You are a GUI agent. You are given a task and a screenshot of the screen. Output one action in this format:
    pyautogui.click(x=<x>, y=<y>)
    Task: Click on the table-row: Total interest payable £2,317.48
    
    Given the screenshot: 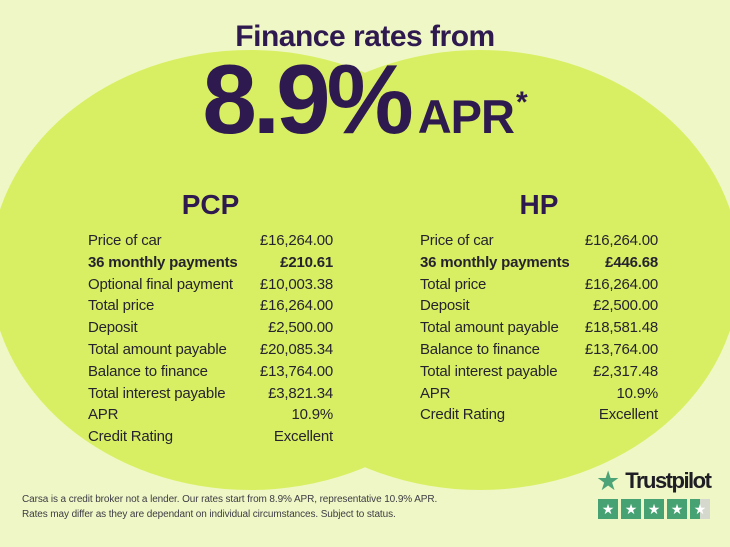 What is the action you would take?
    pyautogui.click(x=539, y=374)
    